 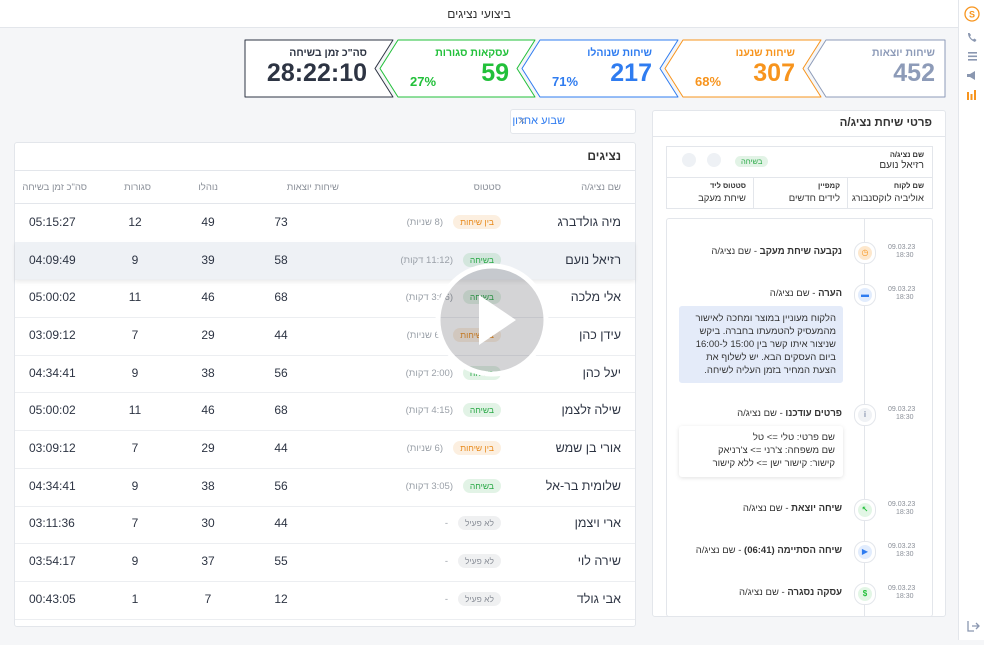 What do you see at coordinates (595, 68) in the screenshot?
I see `stat-cards` at bounding box center [595, 68].